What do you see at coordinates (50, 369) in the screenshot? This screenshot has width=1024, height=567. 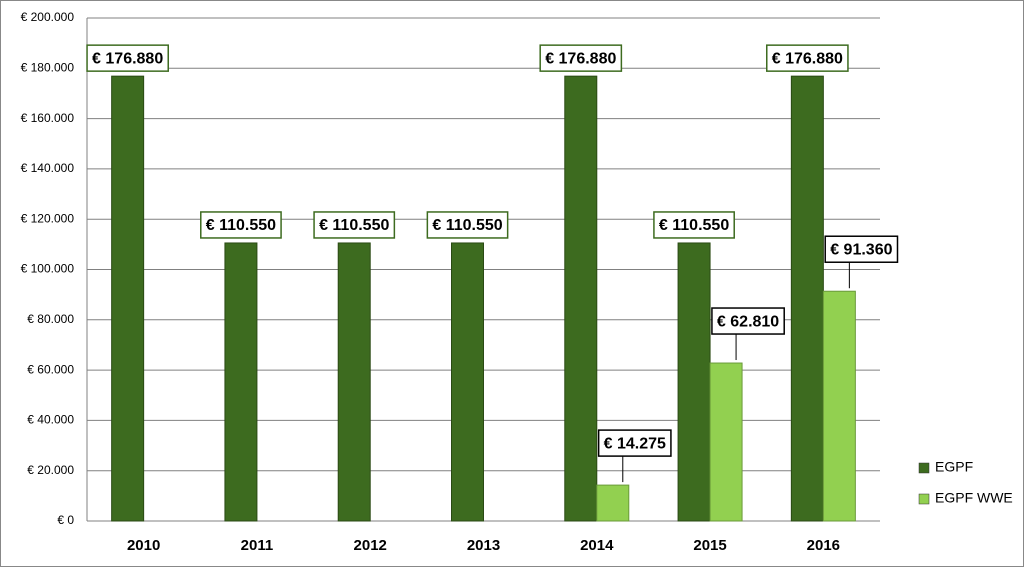 I see `y-tick-label: € 60.000` at bounding box center [50, 369].